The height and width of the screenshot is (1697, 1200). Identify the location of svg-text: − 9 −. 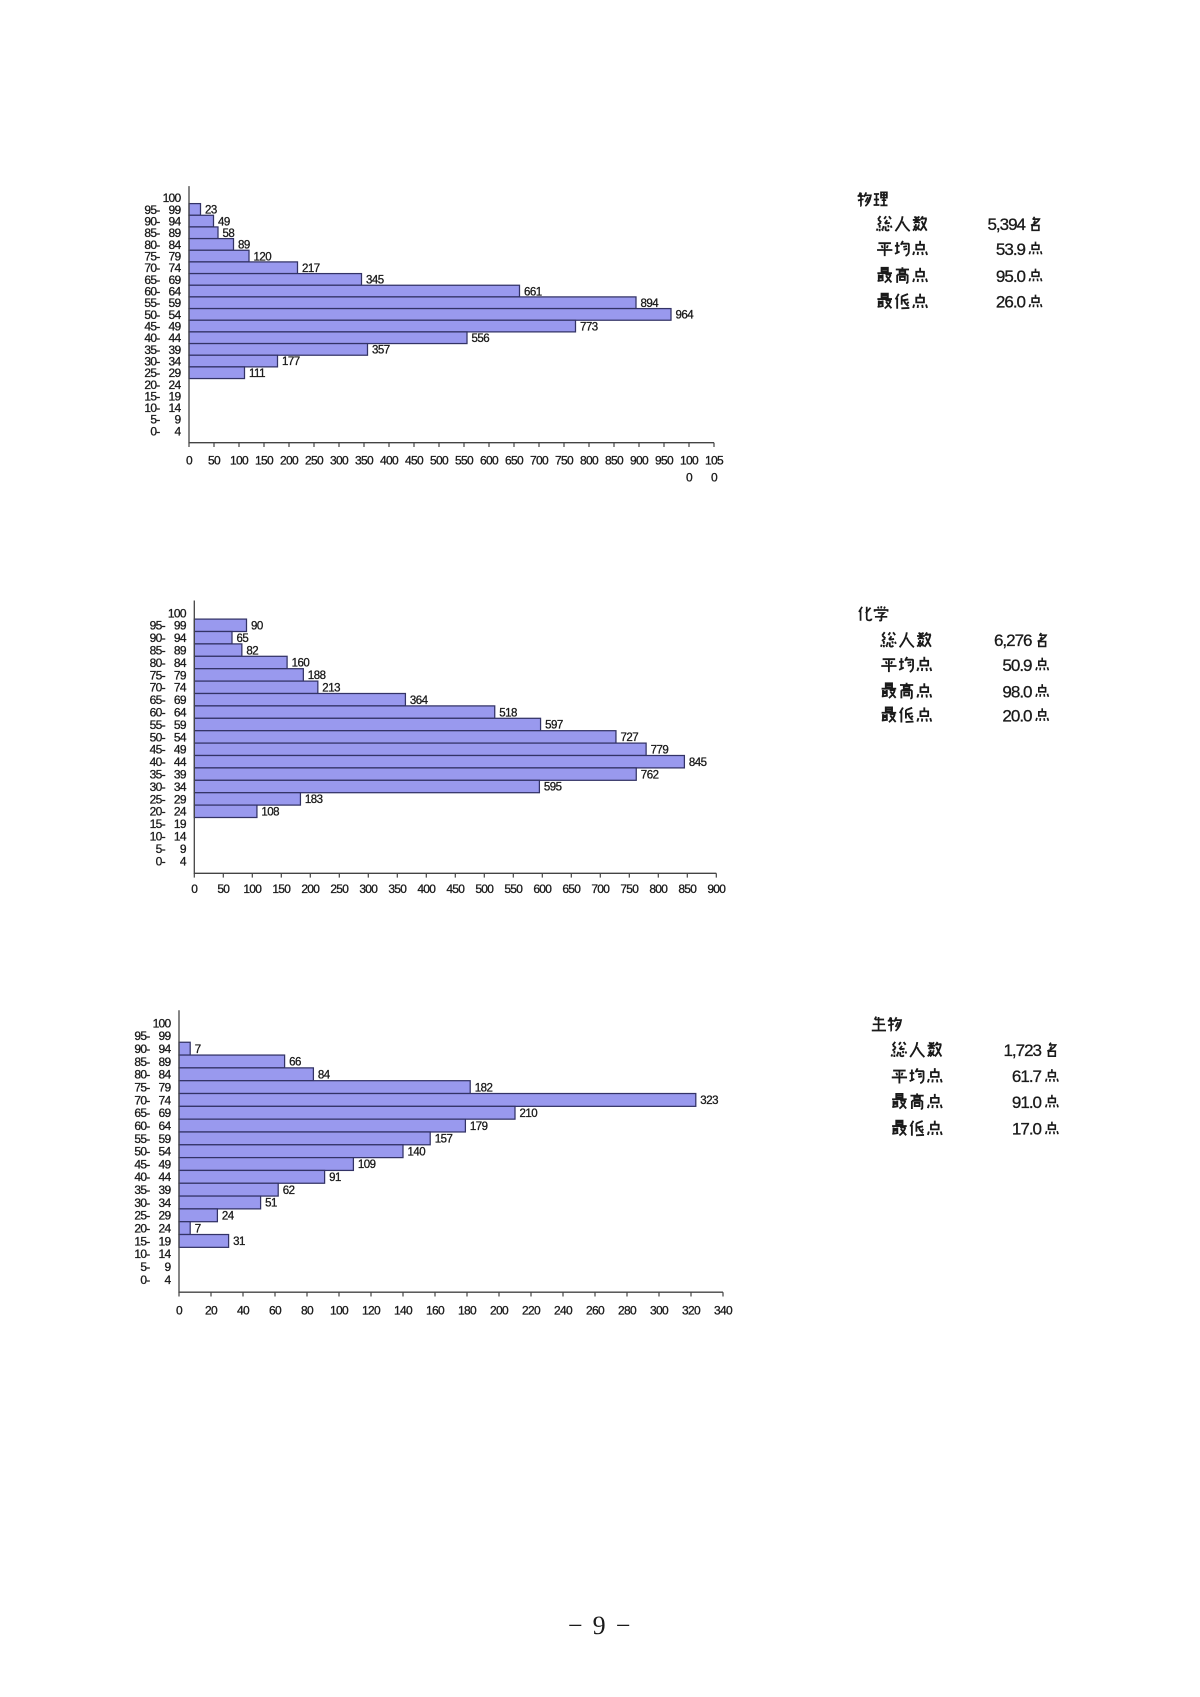
(600, 1625).